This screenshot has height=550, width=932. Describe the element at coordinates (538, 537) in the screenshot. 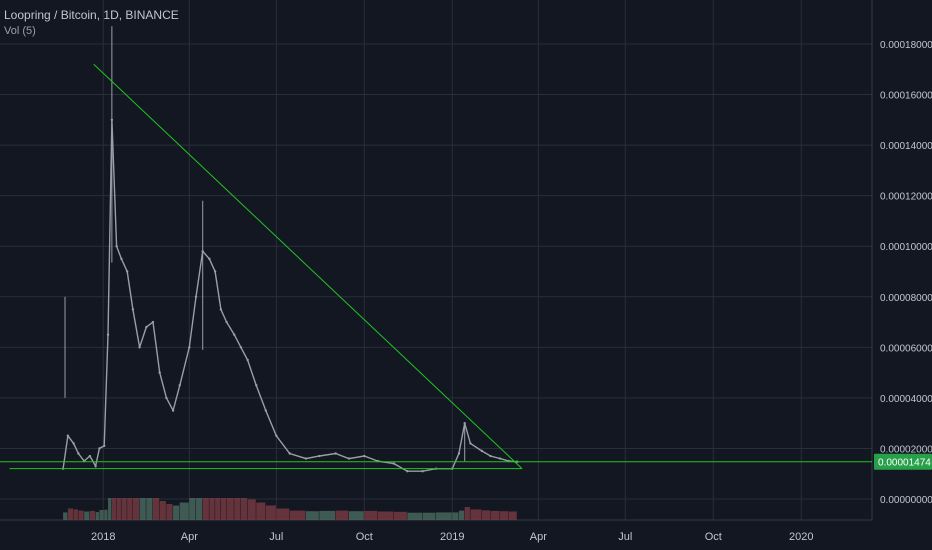

I see `x-tick-label: Apr` at that location.